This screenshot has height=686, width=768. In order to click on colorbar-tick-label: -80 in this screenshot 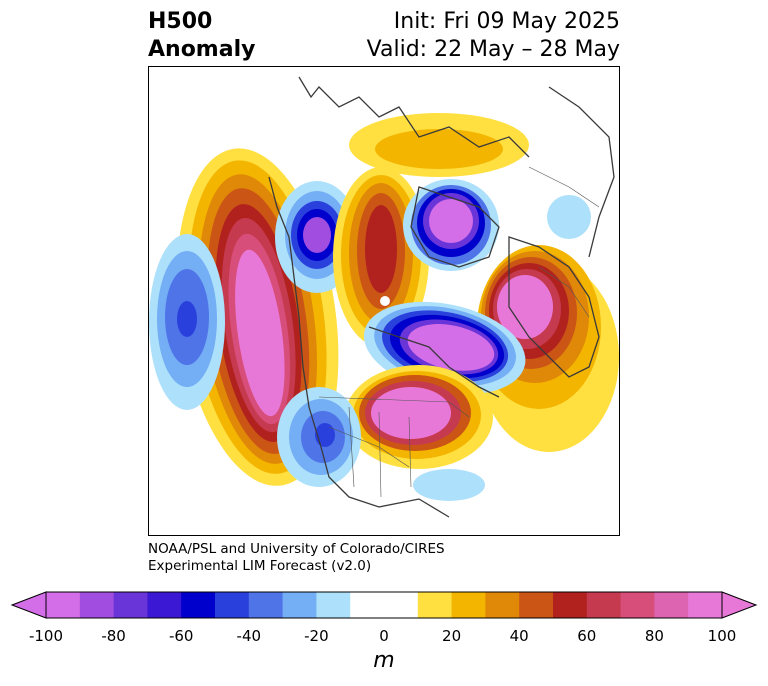, I will do `click(113, 636)`.